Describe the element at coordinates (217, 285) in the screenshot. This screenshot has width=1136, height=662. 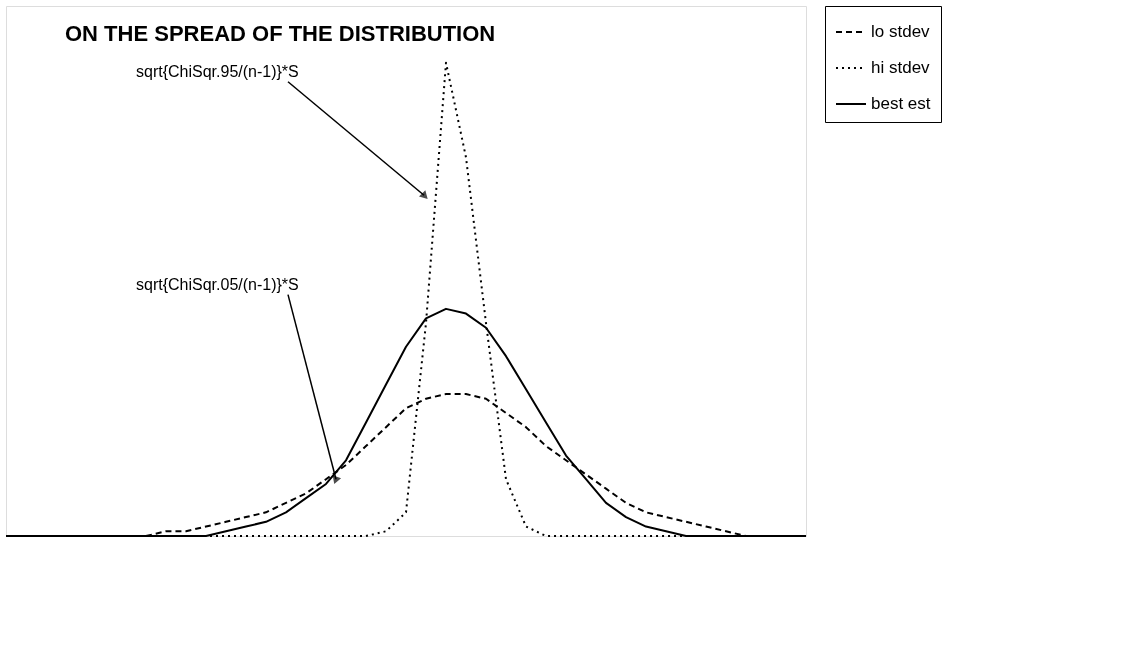
I see `annotation: sqrt{ChiSqr.05/(n-1)}*S` at that location.